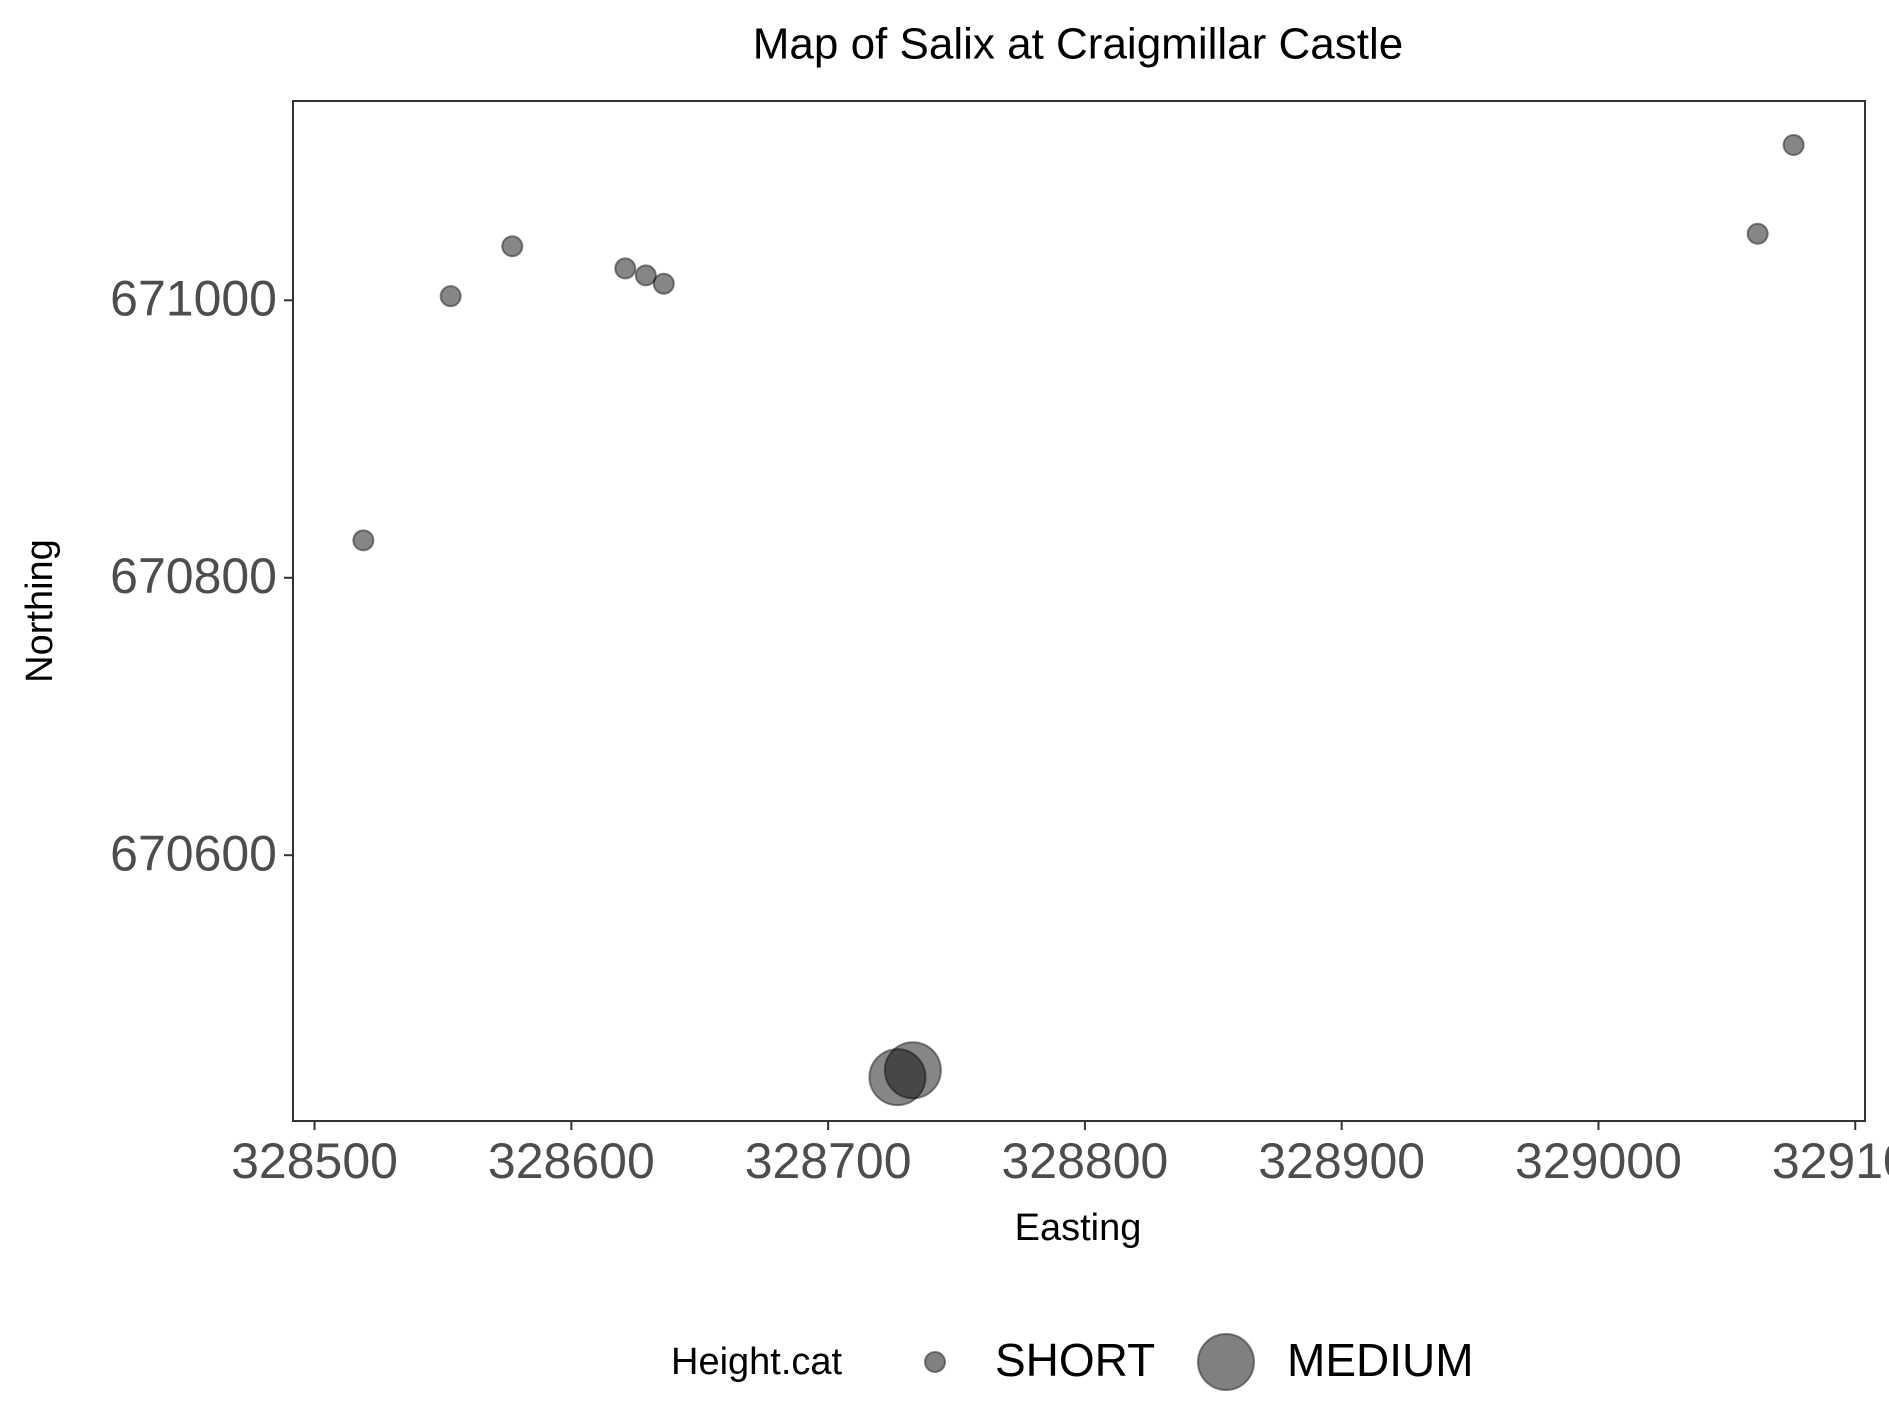 This screenshot has height=1417, width=1889. Describe the element at coordinates (40, 611) in the screenshot. I see `y-axis-label: Northing` at that location.